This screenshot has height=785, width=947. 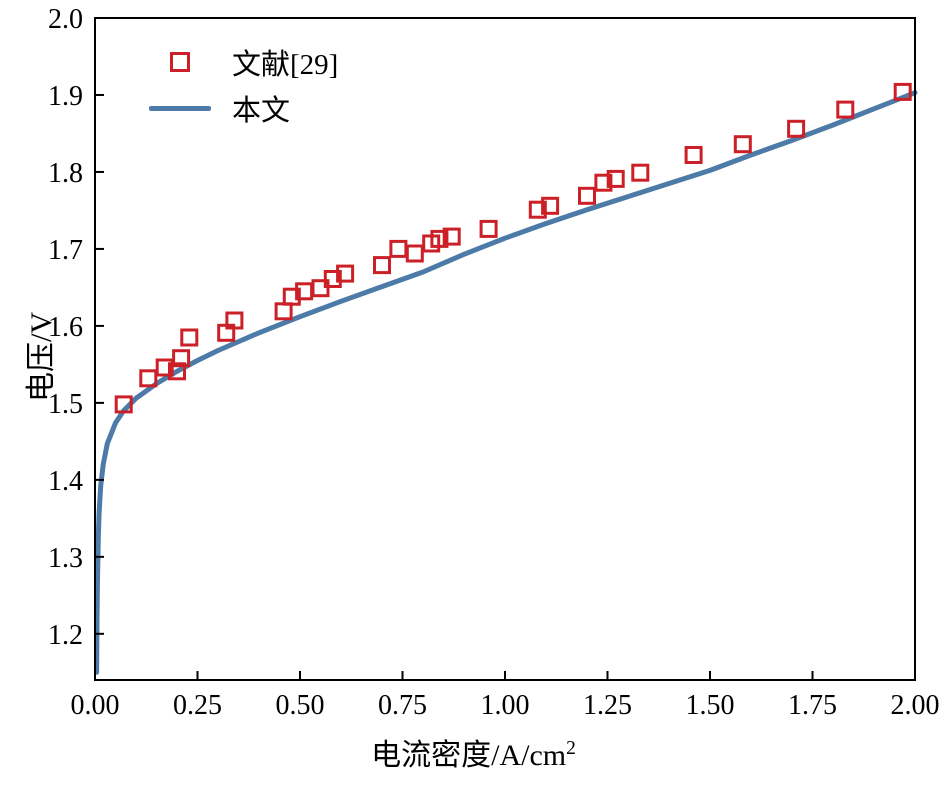 What do you see at coordinates (812, 705) in the screenshot?
I see `x-tick-label: 1.75` at bounding box center [812, 705].